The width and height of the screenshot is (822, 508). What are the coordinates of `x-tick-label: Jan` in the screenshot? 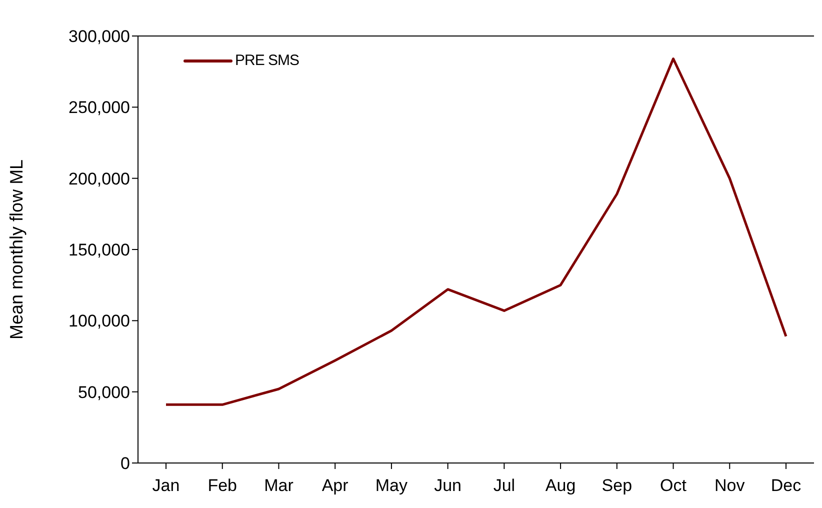 It's located at (166, 486).